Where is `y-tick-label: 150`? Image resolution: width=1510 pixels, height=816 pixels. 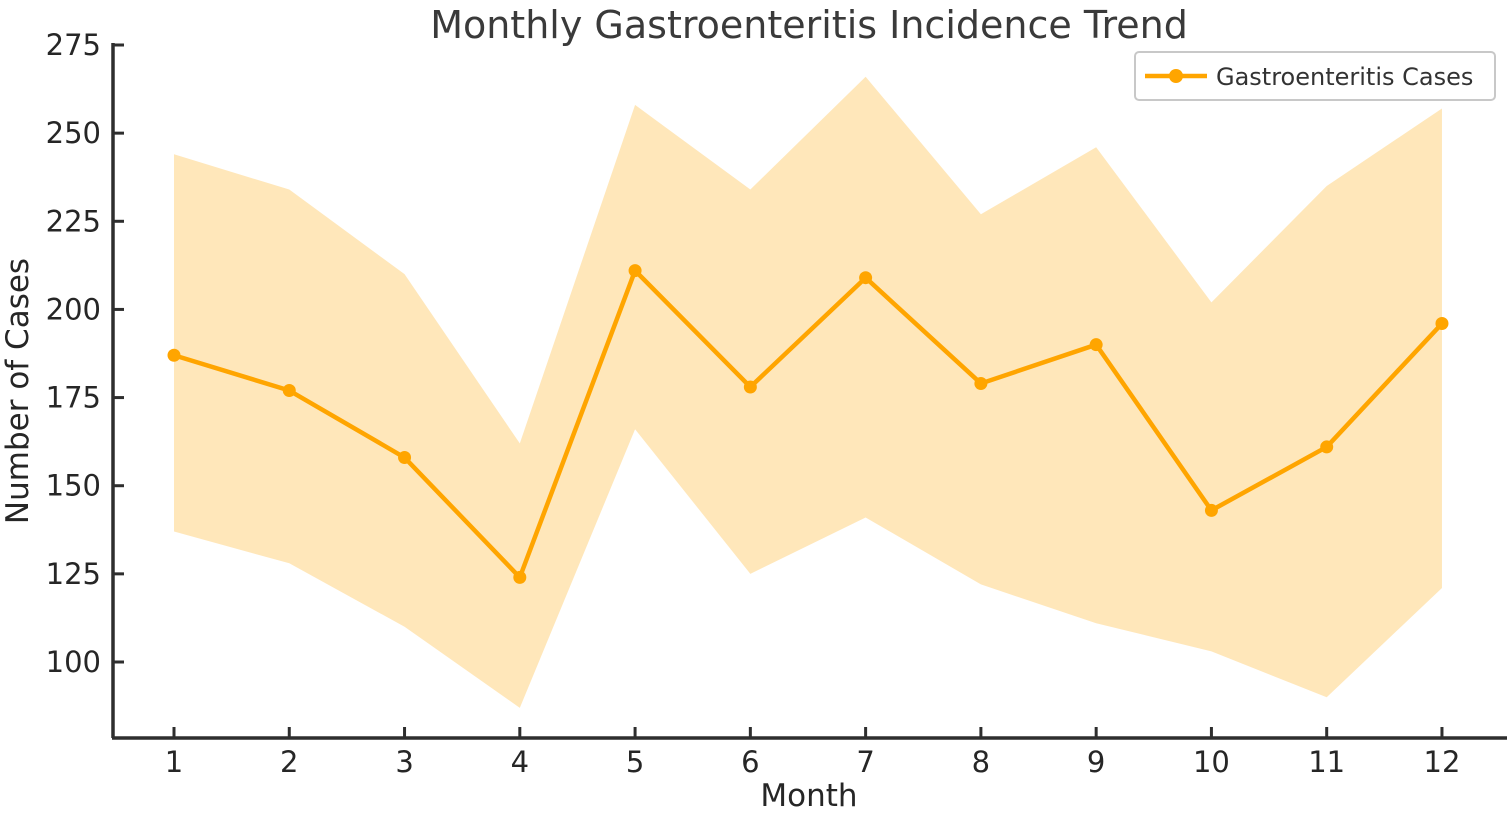
y-tick-label: 150 is located at coordinates (73, 486).